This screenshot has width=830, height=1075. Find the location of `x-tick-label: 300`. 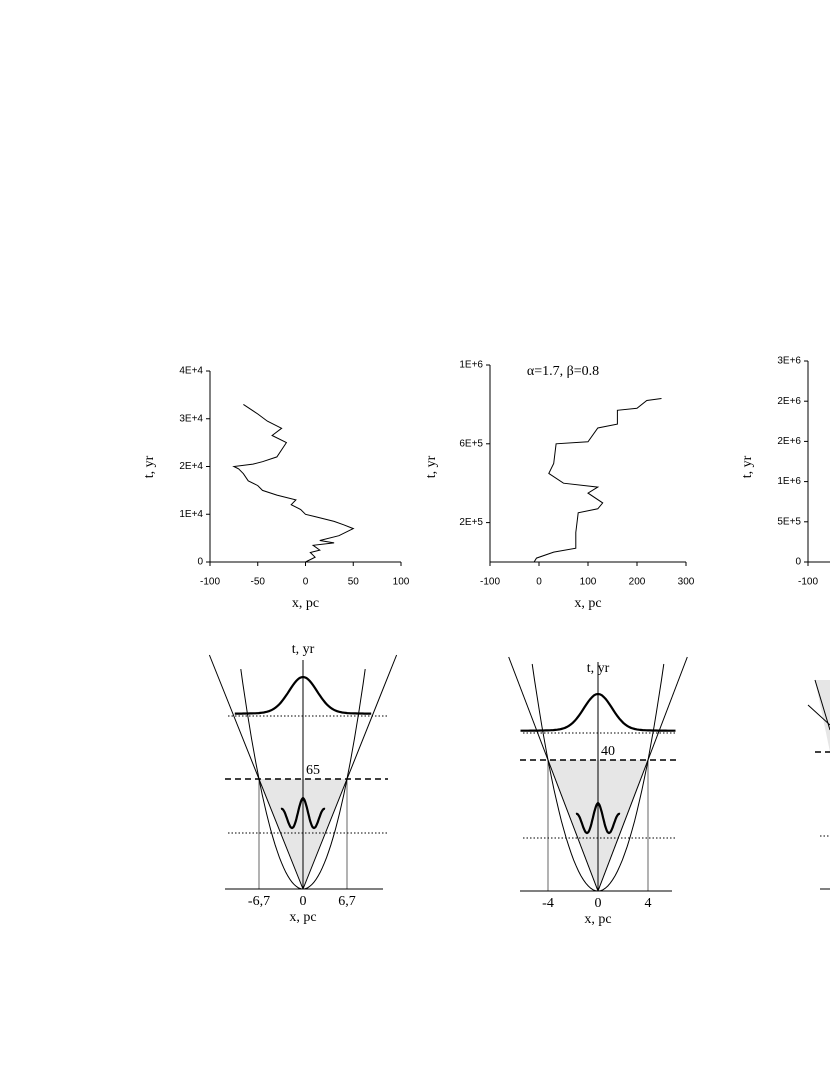

x-tick-label: 300 is located at coordinates (686, 582).